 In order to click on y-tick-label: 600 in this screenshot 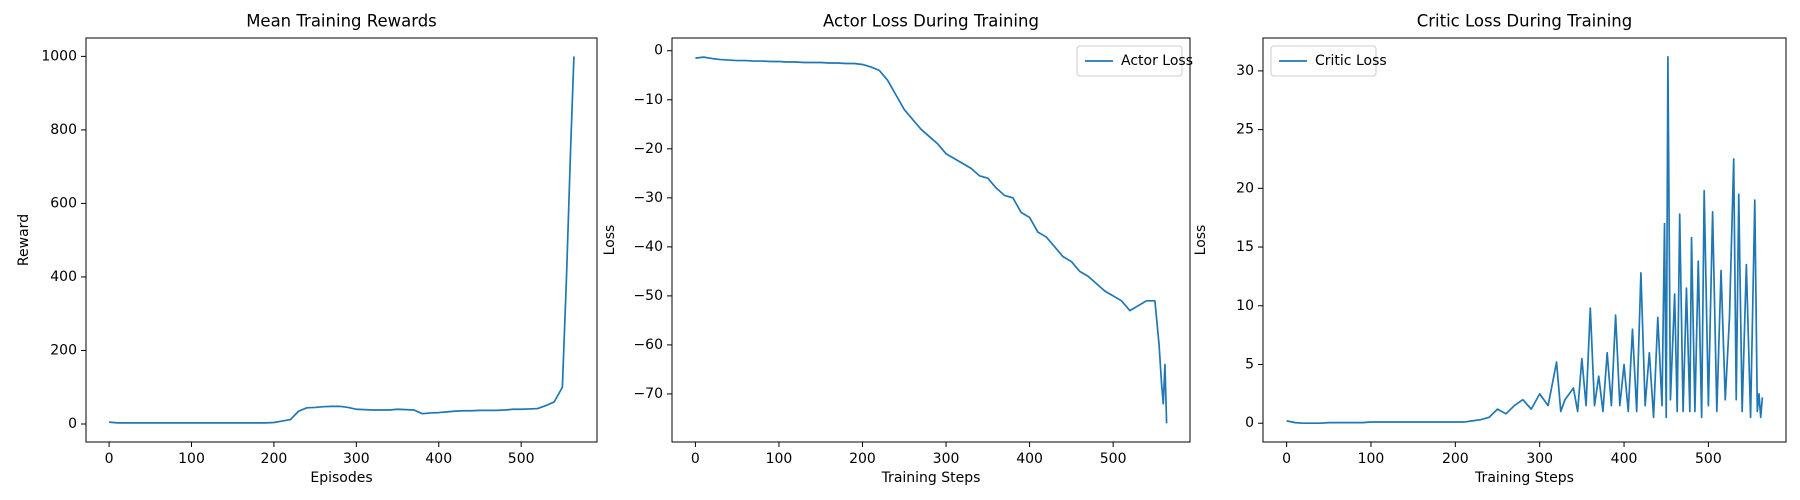, I will do `click(63, 203)`.